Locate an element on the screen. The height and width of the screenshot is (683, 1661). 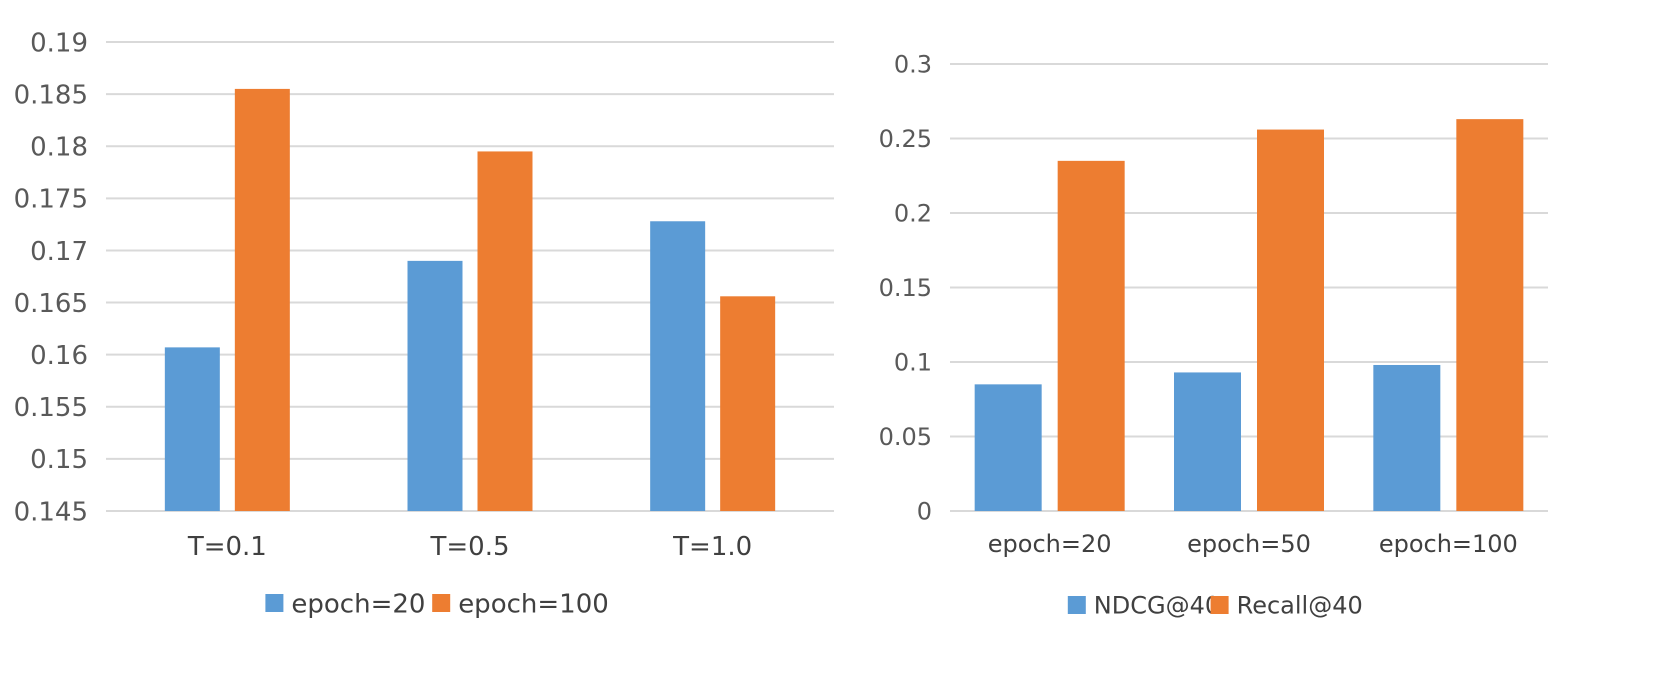
bar-0-epoch=100-T=1.0 is located at coordinates (748, 403).